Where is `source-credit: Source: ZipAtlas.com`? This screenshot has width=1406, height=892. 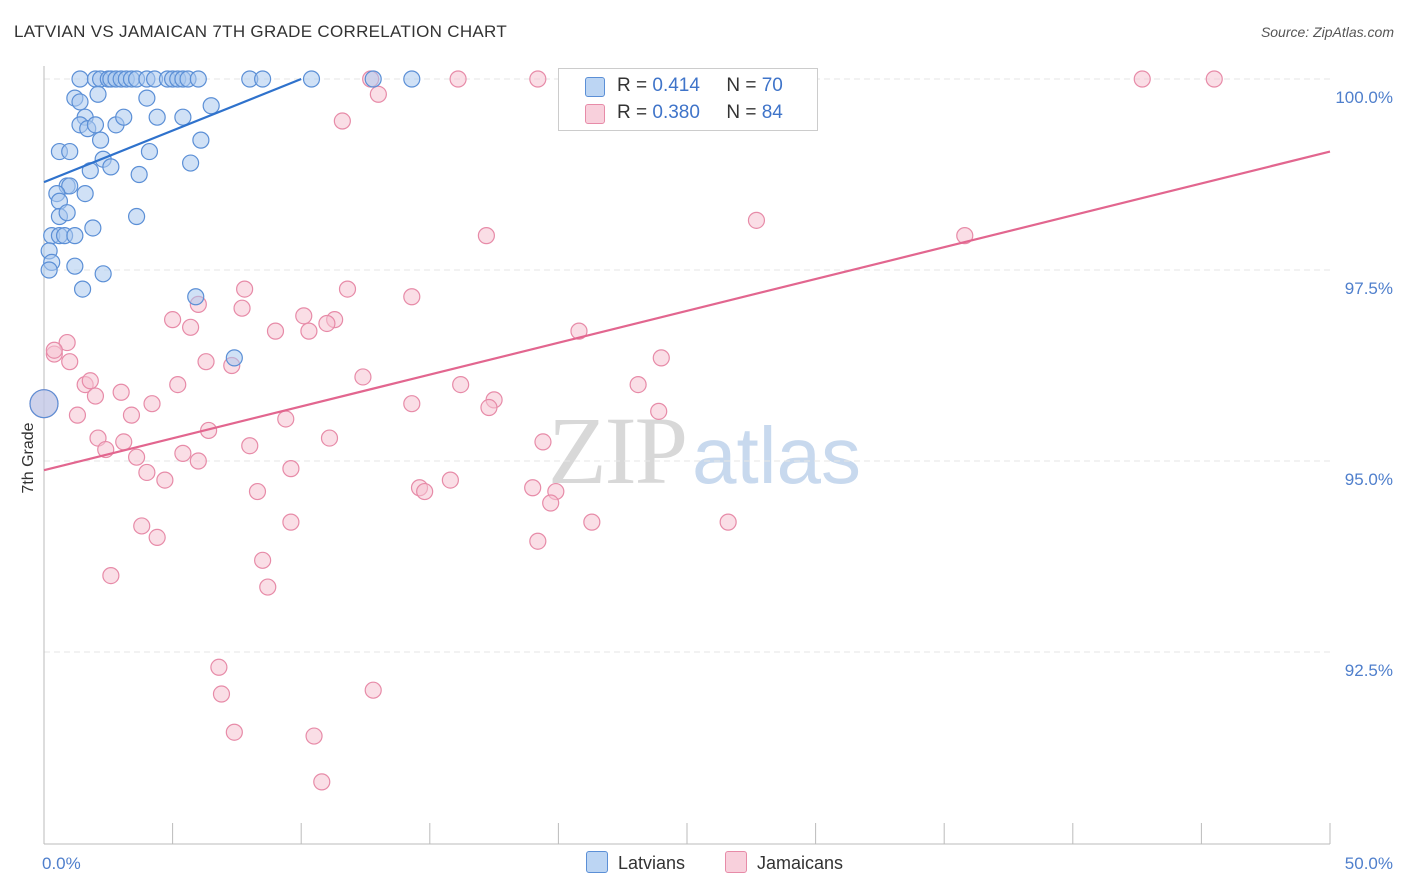
source-credit: Source: ZipAtlas.com is located at coordinates (1327, 32).